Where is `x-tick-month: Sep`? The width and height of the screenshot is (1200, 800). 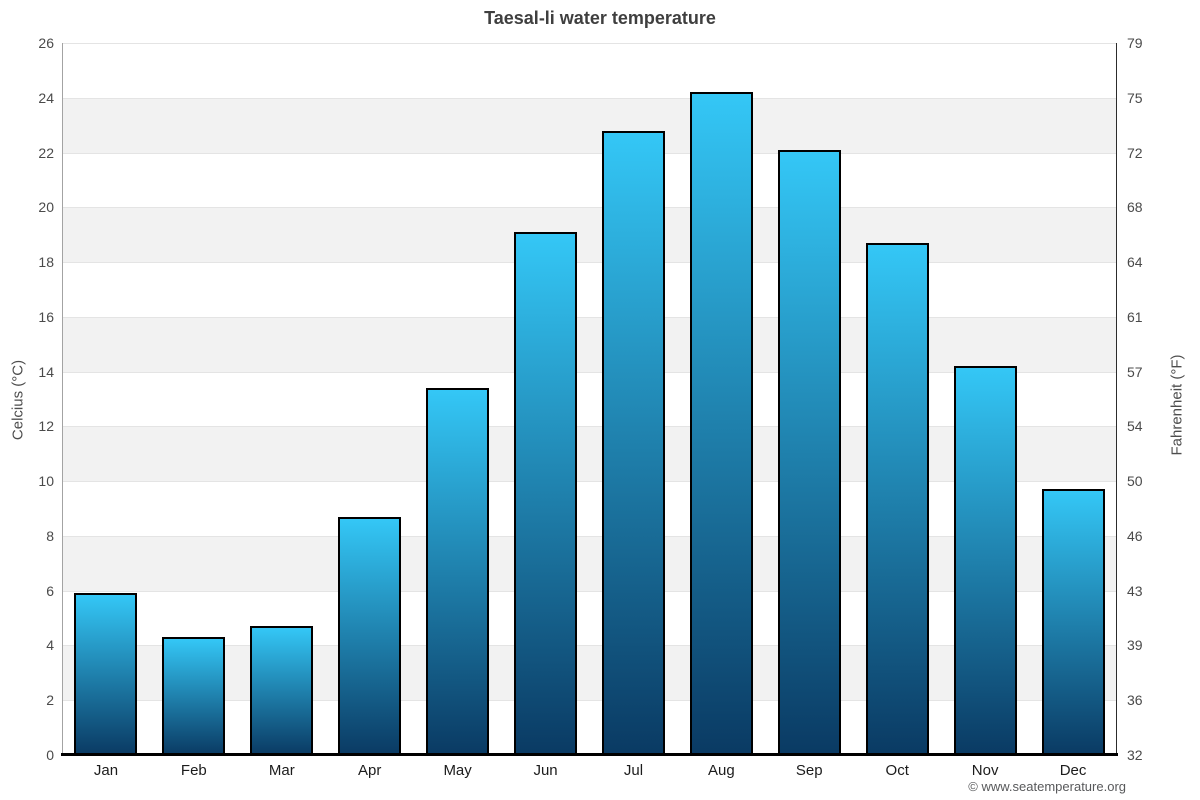
x-tick-month: Sep is located at coordinates (809, 770).